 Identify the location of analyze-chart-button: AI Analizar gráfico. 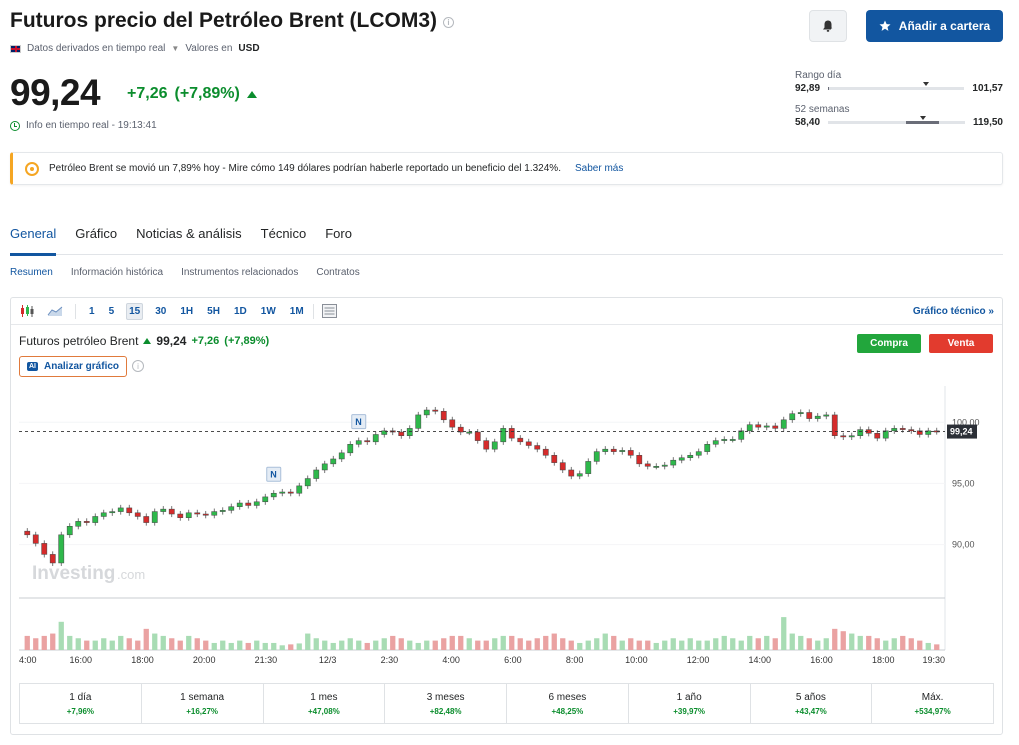
(73, 366).